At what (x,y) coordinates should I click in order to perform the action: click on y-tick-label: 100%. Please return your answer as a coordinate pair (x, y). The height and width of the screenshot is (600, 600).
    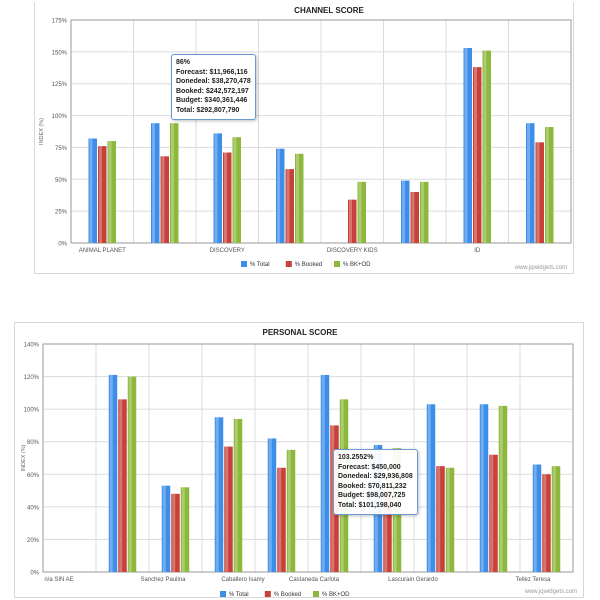
    Looking at the image, I should click on (32, 411).